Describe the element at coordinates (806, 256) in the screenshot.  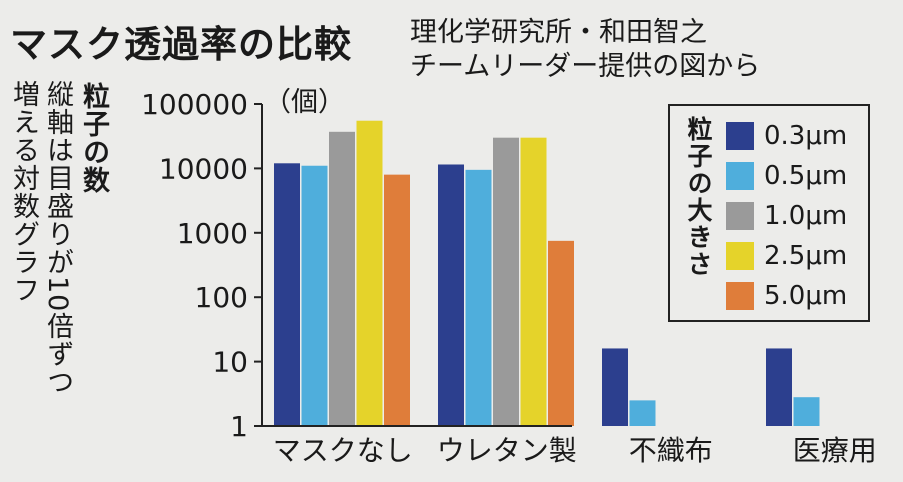
I see `legend-label: 2.5μm` at that location.